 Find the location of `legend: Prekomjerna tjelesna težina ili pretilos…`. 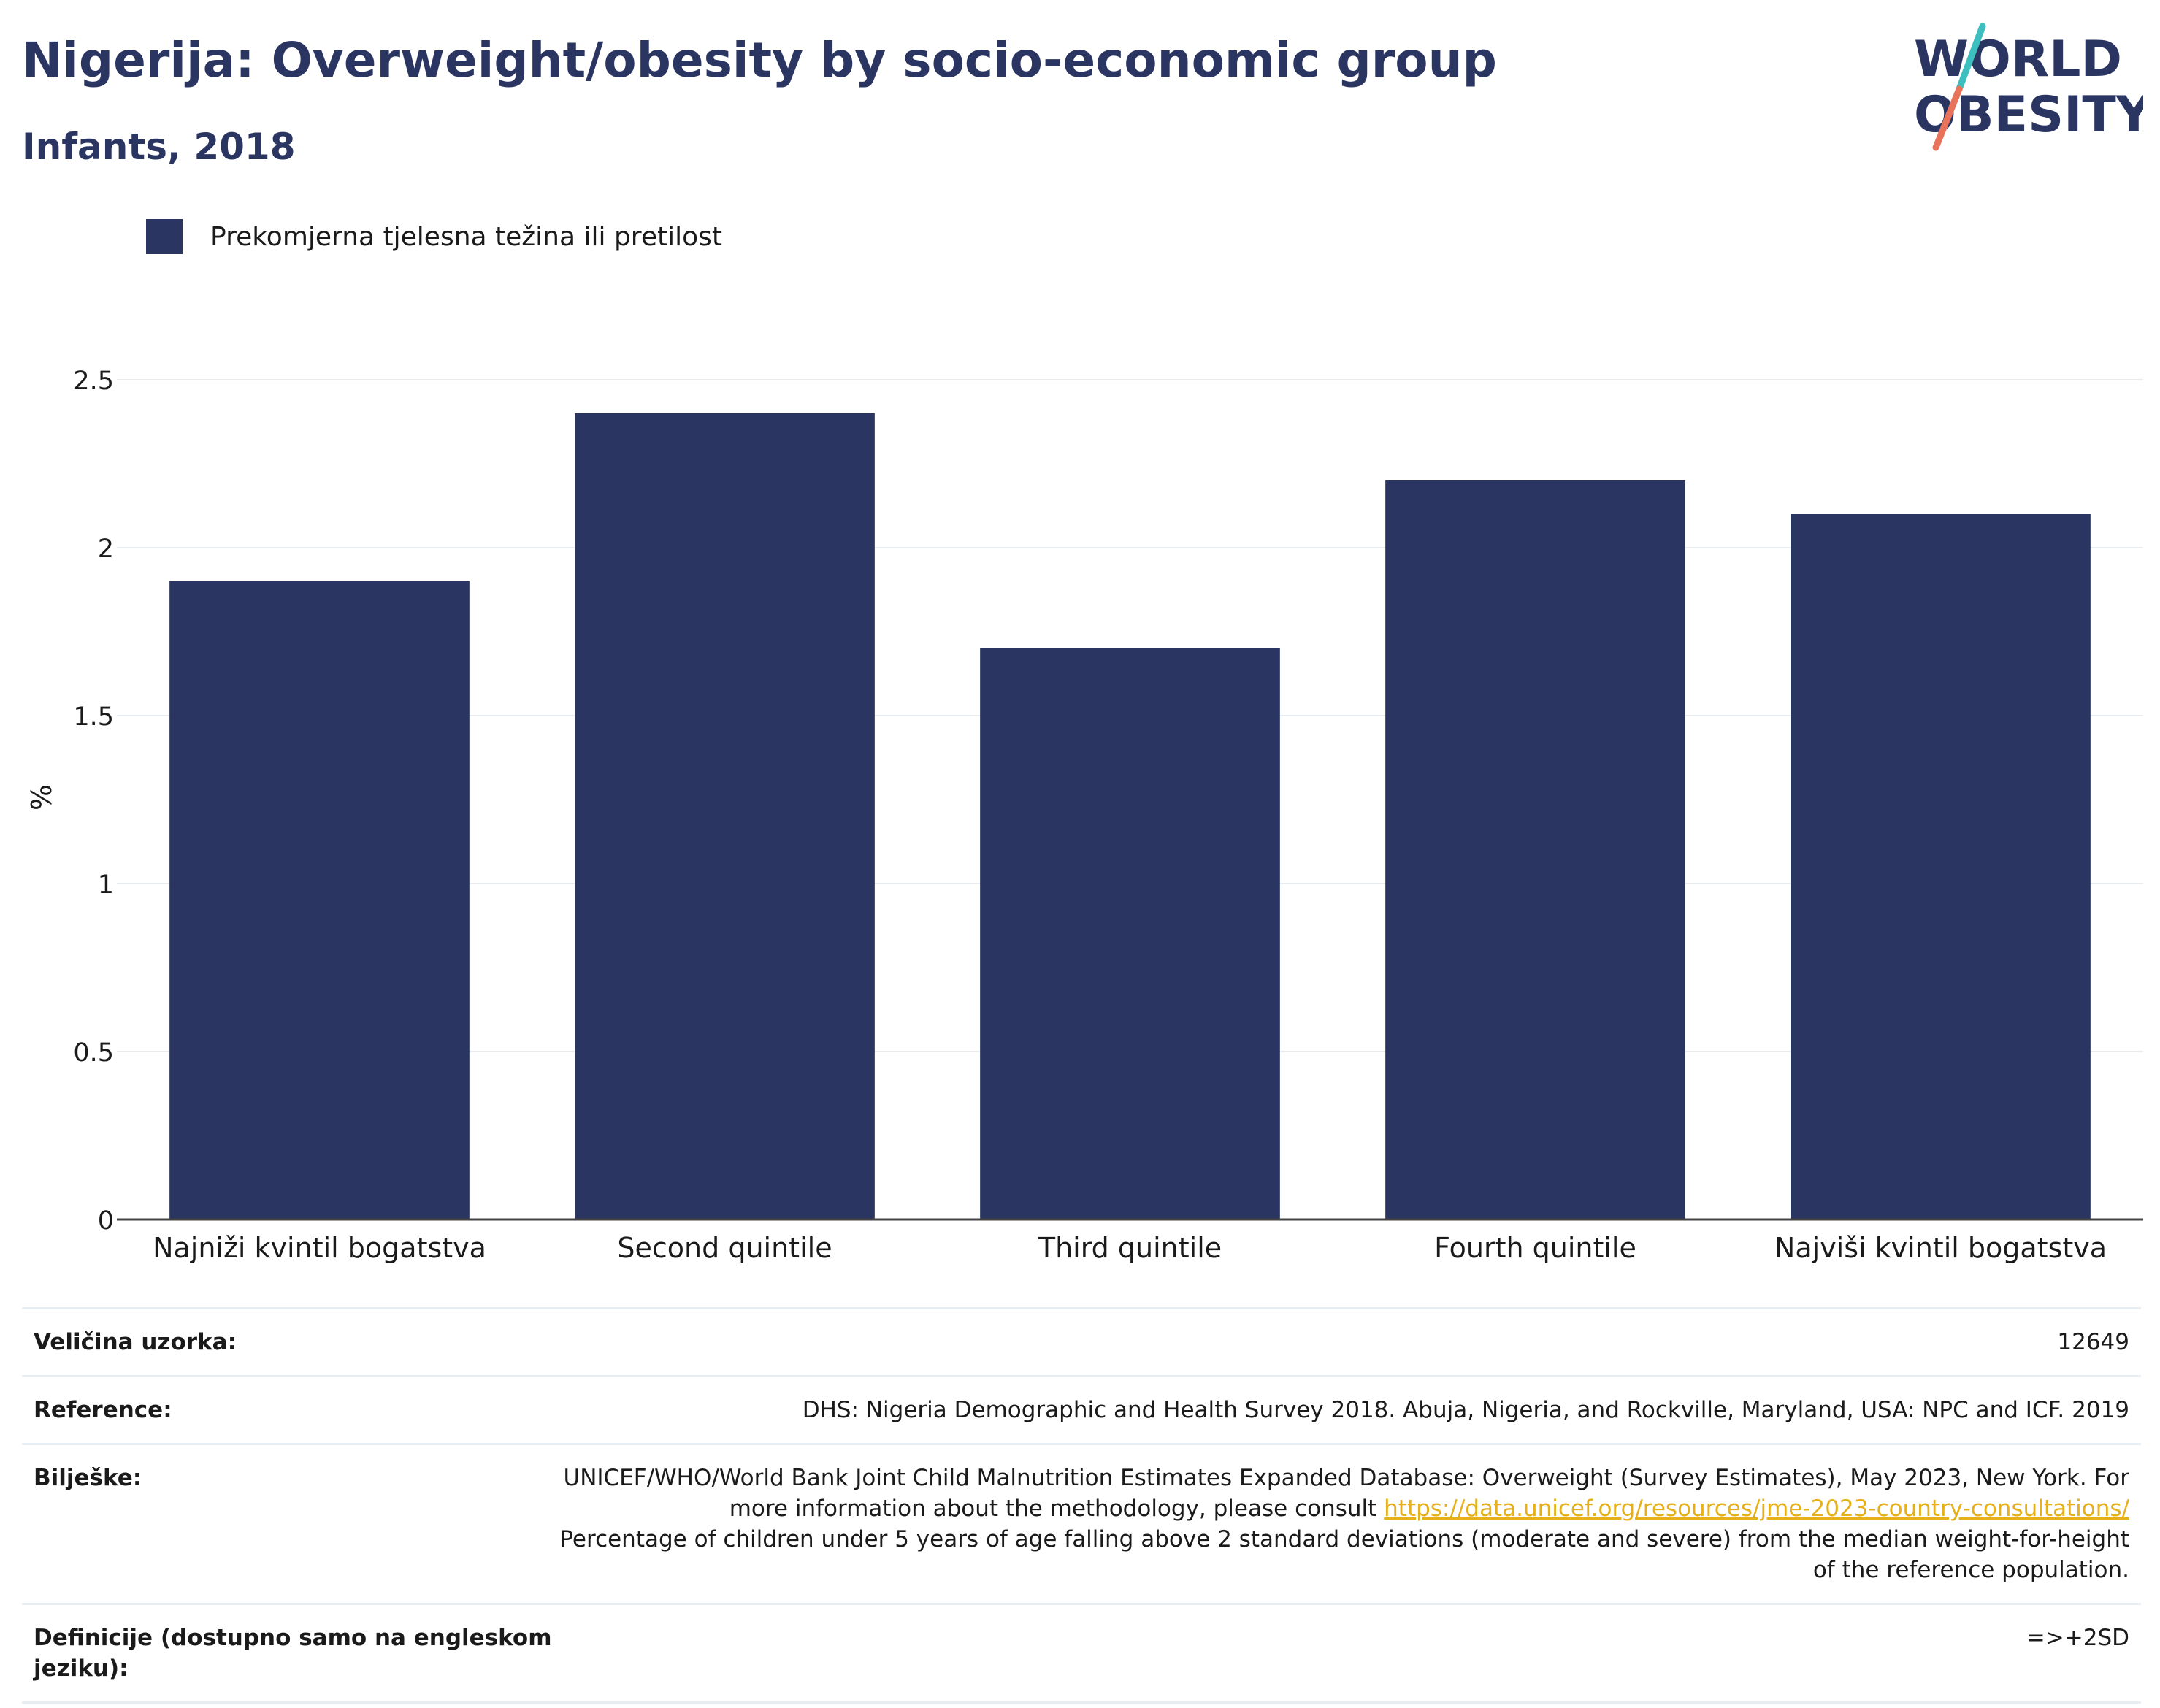

legend: Prekomjerna tjelesna težina ili pretilos… is located at coordinates (434, 237).